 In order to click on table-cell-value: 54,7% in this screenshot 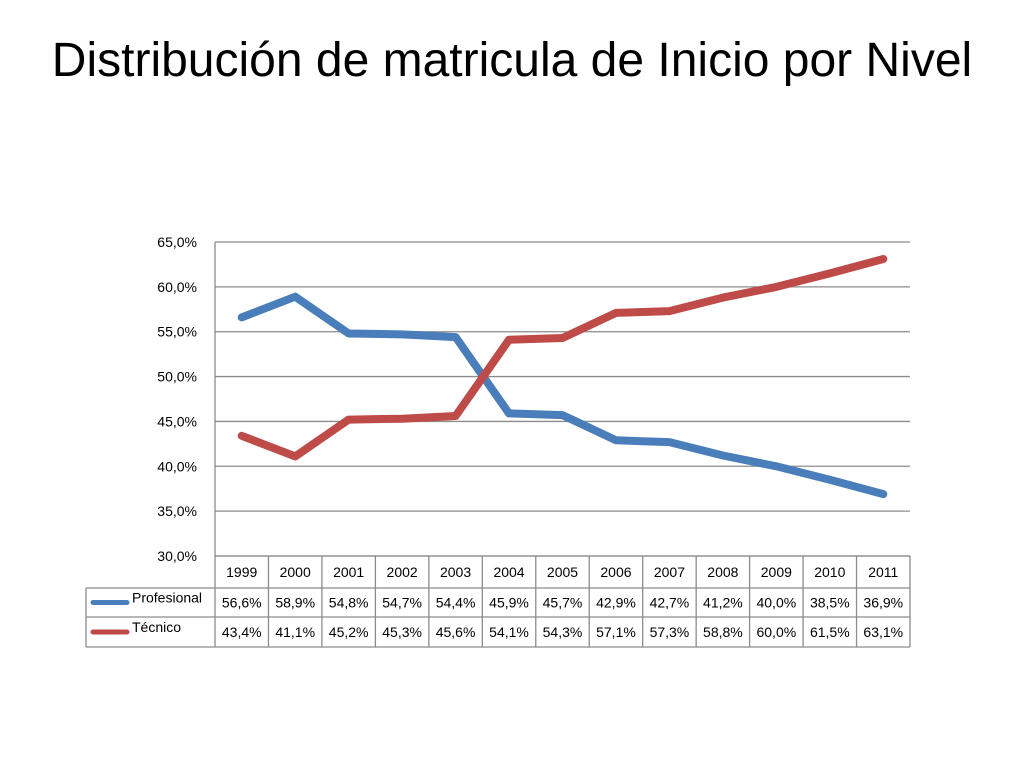, I will do `click(402, 603)`.